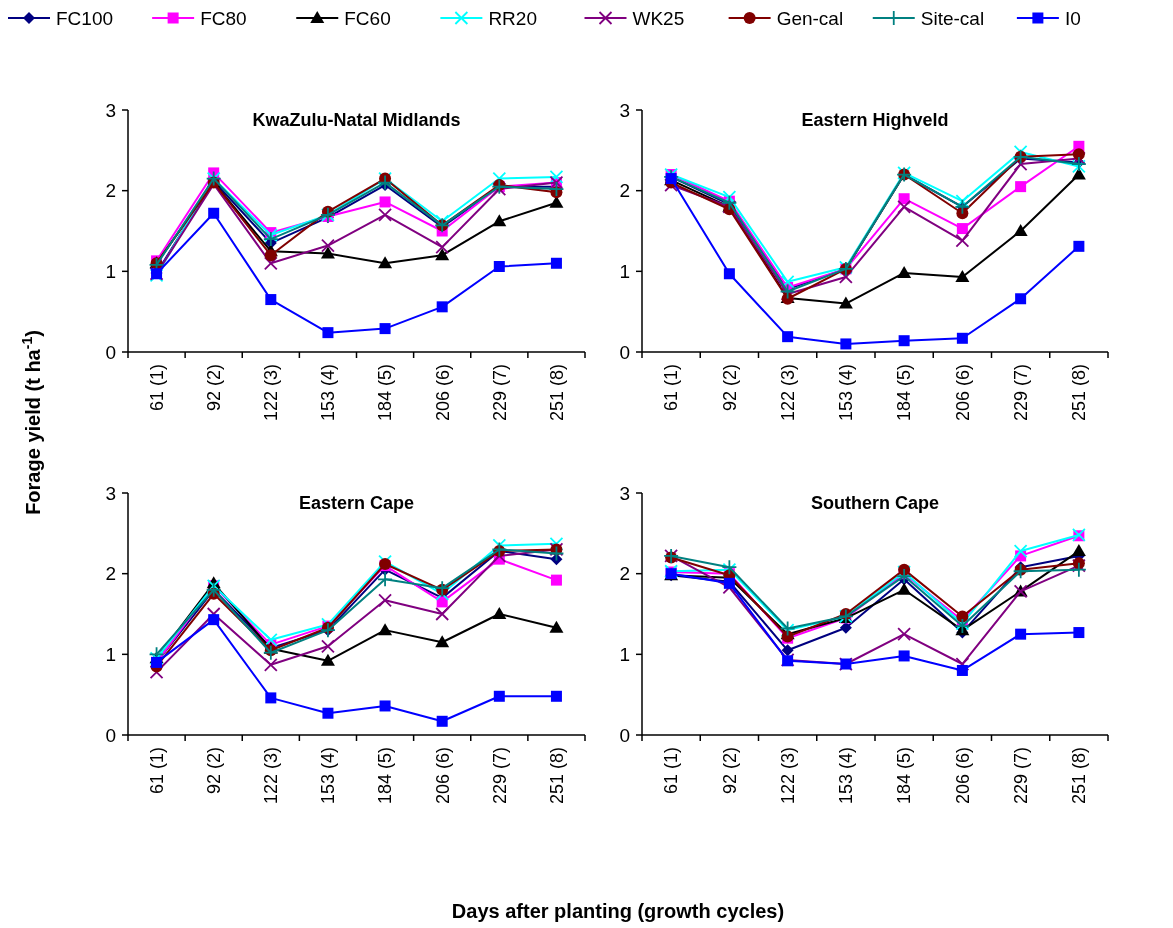 The width and height of the screenshot is (1173, 928). Describe the element at coordinates (1072, 18) in the screenshot. I see `legend-label: I0` at that location.